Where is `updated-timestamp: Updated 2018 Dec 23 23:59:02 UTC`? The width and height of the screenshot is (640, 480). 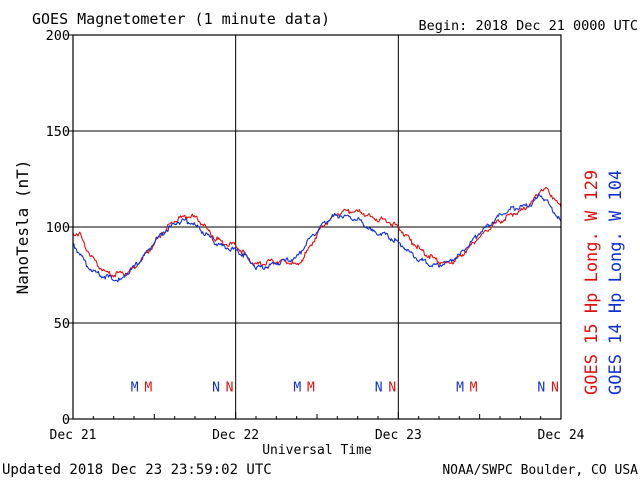
updated-timestamp: Updated 2018 Dec 23 23:59:02 UTC is located at coordinates (137, 470).